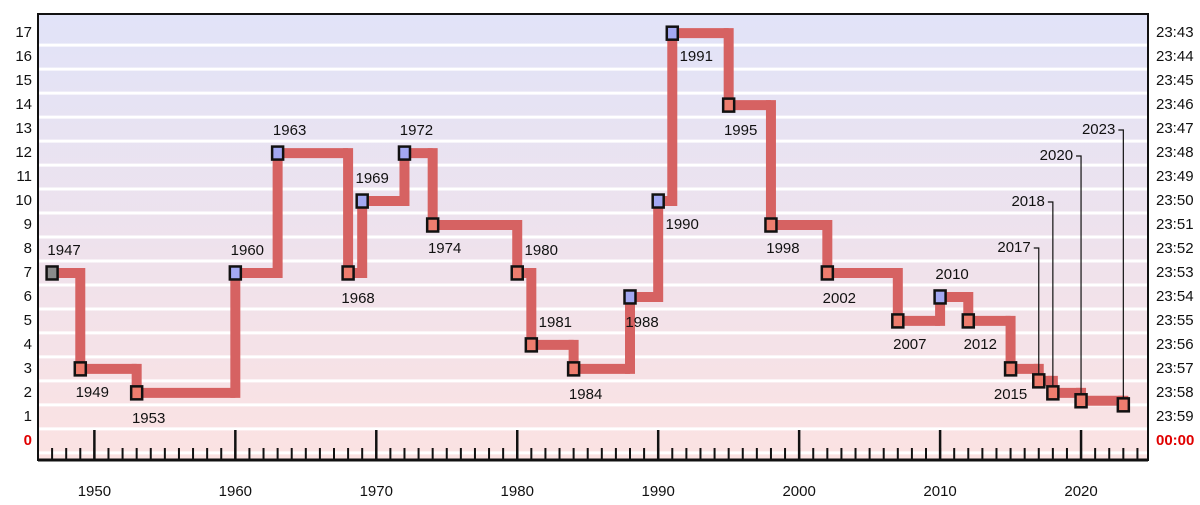 Image resolution: width=1200 pixels, height=505 pixels. I want to click on y2-tick-label: 23:59, so click(1175, 416).